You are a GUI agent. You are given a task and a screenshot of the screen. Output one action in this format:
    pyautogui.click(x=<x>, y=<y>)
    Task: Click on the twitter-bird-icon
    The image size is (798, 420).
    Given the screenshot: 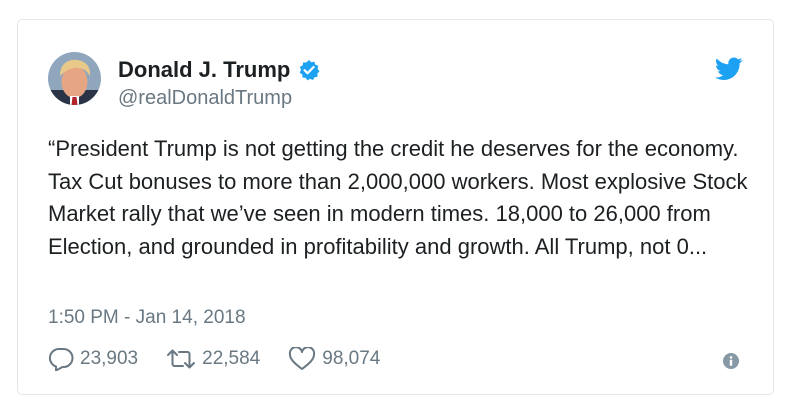 What is the action you would take?
    pyautogui.click(x=729, y=69)
    